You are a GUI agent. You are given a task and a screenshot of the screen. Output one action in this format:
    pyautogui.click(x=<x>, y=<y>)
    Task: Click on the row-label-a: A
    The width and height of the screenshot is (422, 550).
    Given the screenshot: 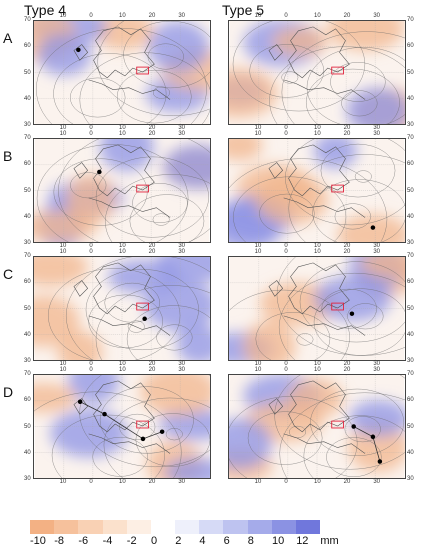 What is the action you would take?
    pyautogui.click(x=8, y=38)
    